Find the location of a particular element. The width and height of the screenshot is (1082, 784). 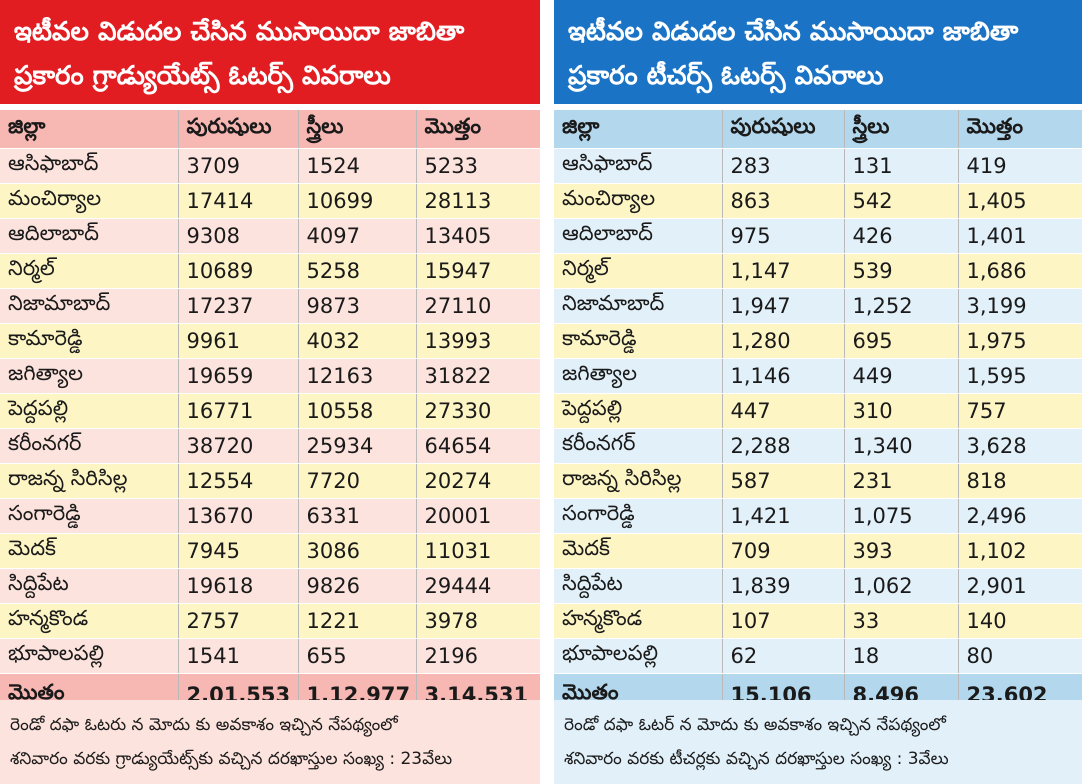

cell-men: 12554 is located at coordinates (238, 481).